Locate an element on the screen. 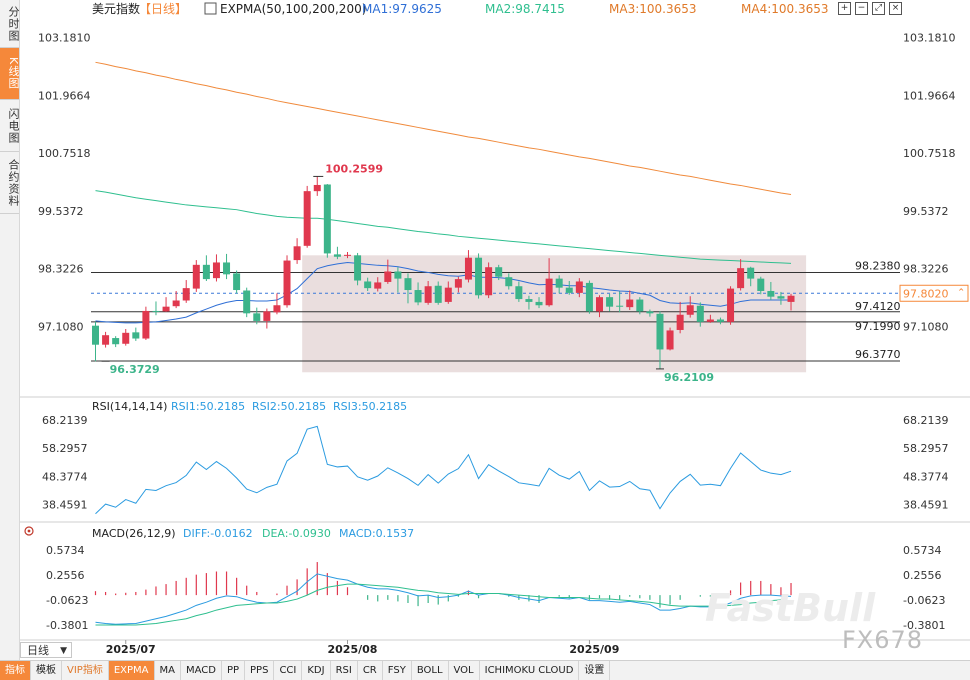 The width and height of the screenshot is (970, 680). expma-tab: EXPMA is located at coordinates (131, 670).